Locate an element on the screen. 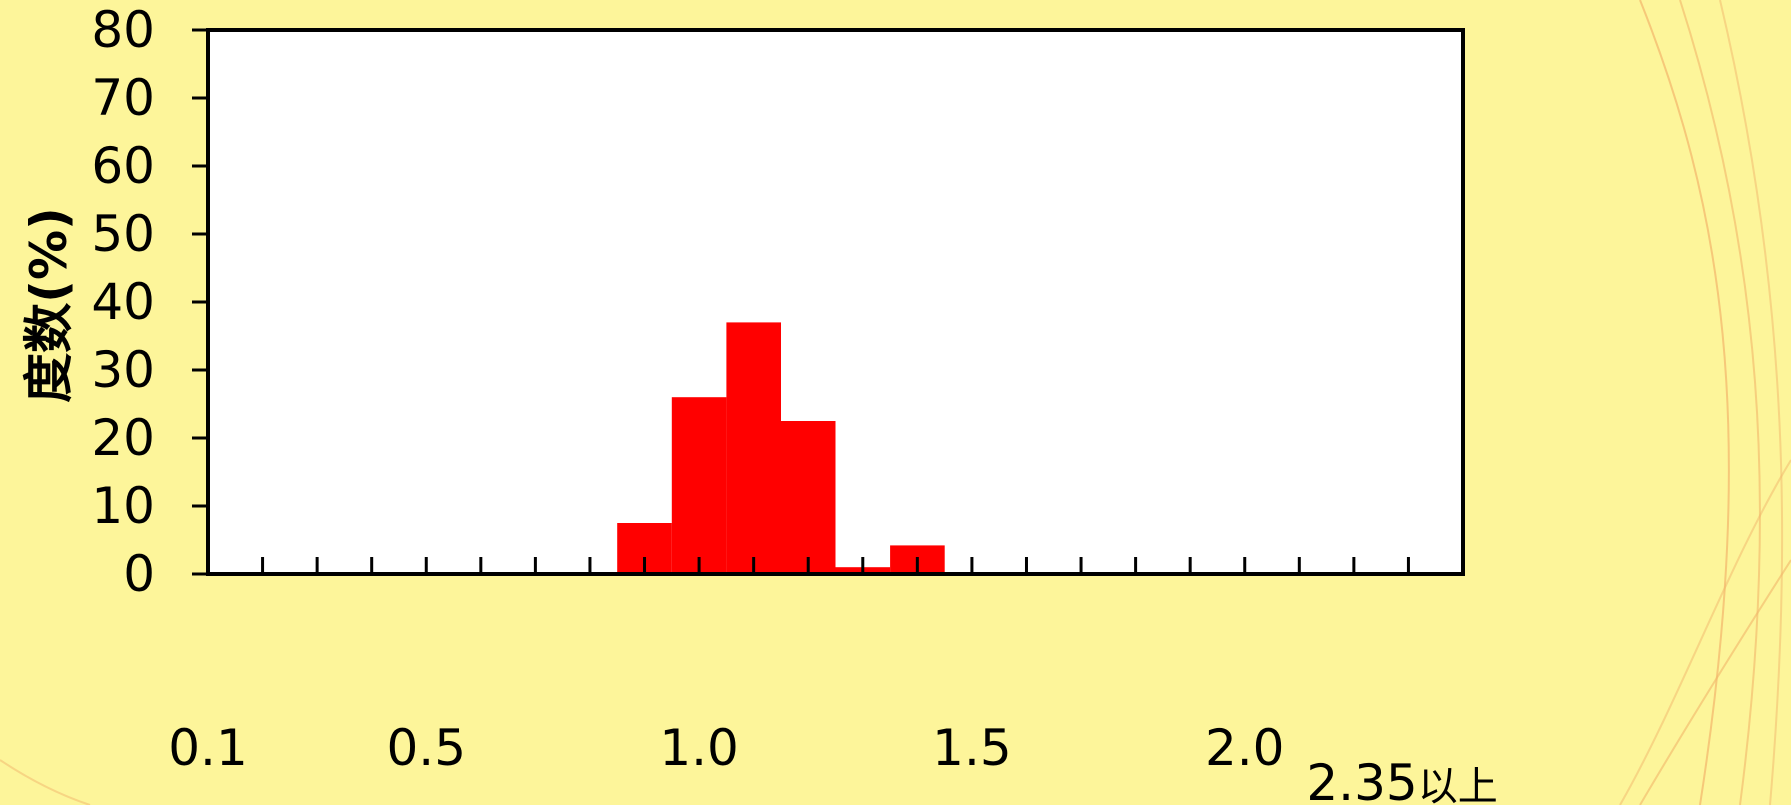 The width and height of the screenshot is (1791, 805). y-tick-label: 80 is located at coordinates (123, 30).